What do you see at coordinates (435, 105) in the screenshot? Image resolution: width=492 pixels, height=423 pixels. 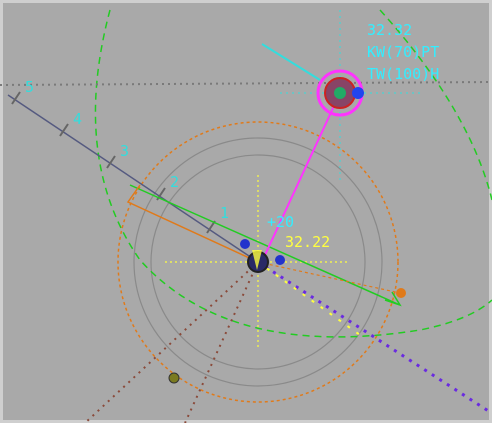 I see `green-arc` at bounding box center [435, 105].